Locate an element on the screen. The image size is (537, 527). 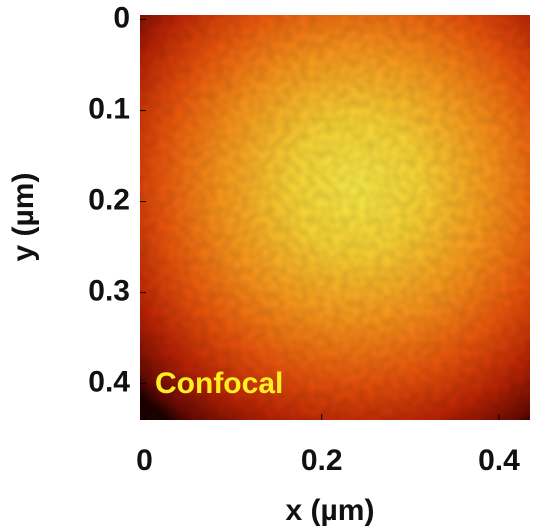
y-axis-label: y (µm) is located at coordinates (23, 217).